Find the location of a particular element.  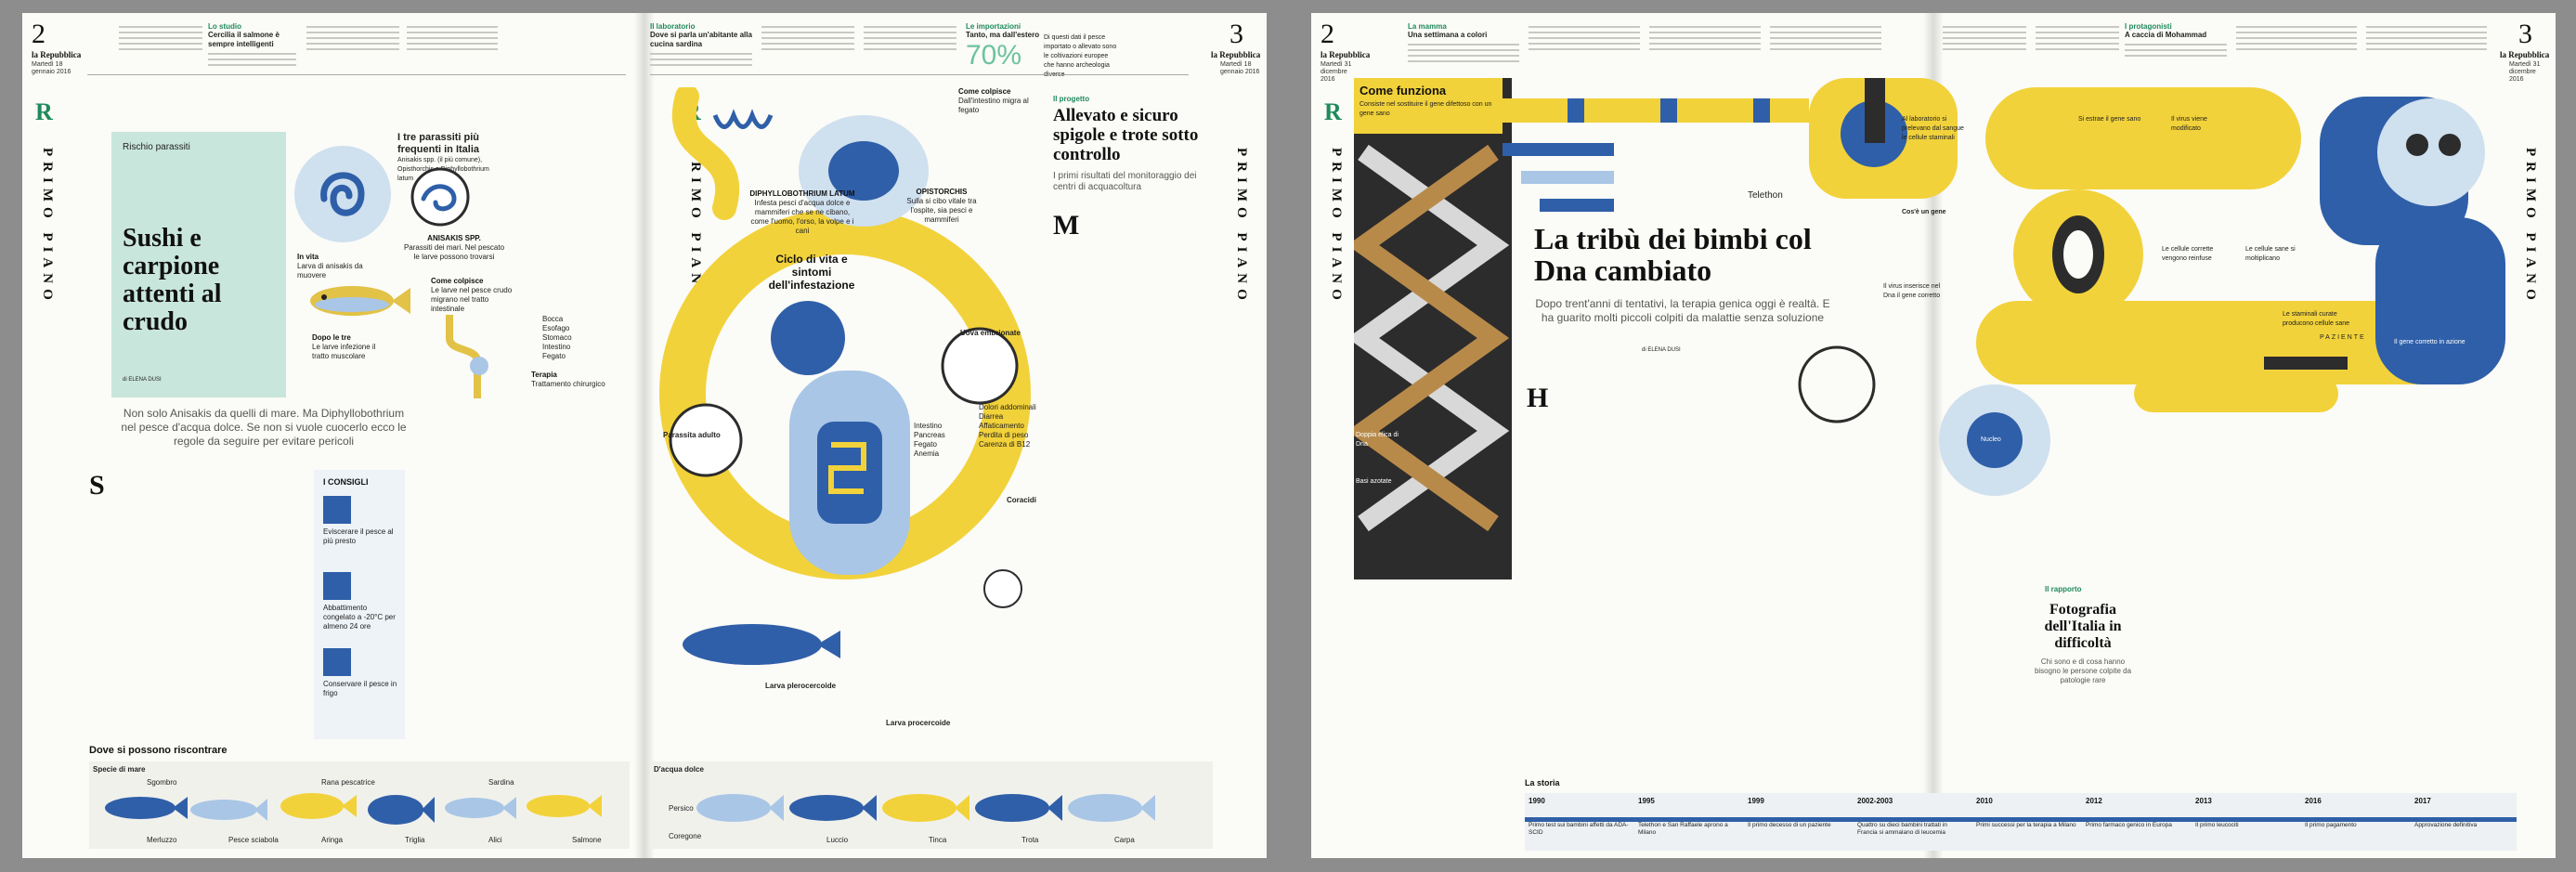

fish-label: Carpa is located at coordinates (1124, 840).